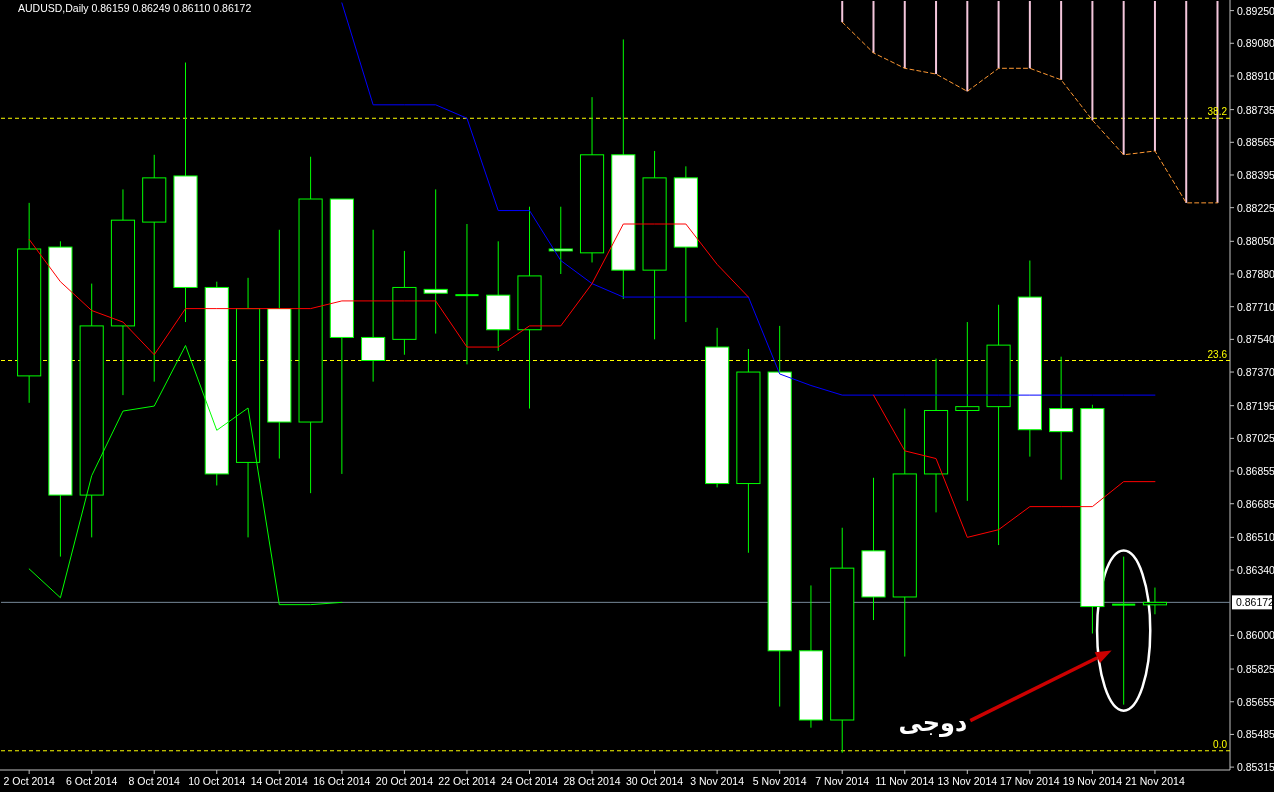 The width and height of the screenshot is (1274, 792). I want to click on y-tick-label: 0.85655, so click(1255, 701).